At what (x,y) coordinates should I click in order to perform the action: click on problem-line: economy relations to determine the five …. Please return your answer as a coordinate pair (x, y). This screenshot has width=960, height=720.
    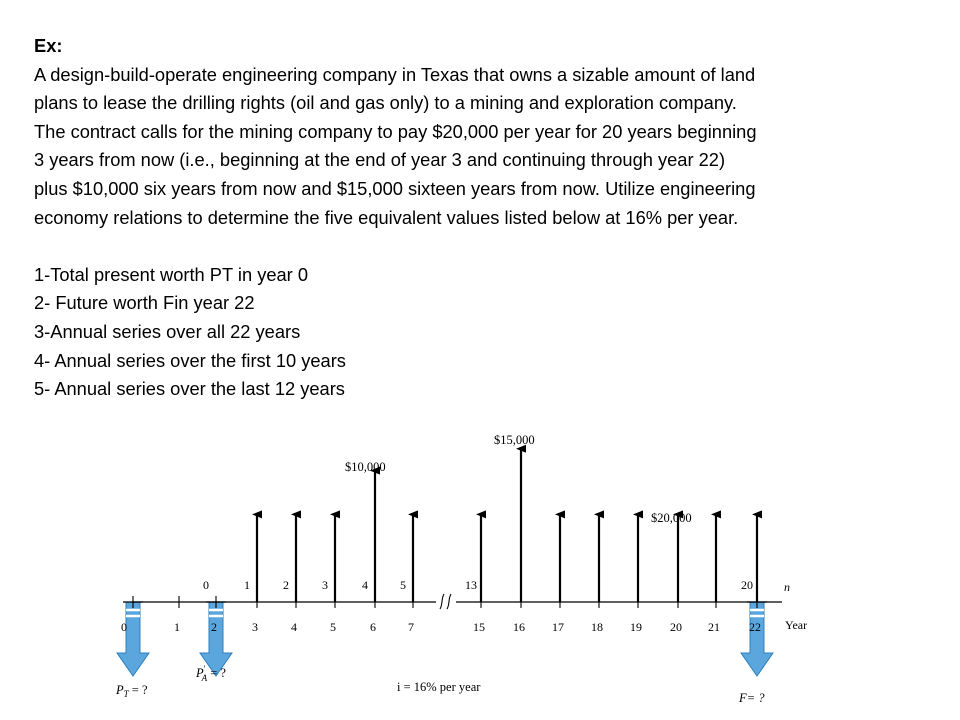
    Looking at the image, I should click on (386, 217).